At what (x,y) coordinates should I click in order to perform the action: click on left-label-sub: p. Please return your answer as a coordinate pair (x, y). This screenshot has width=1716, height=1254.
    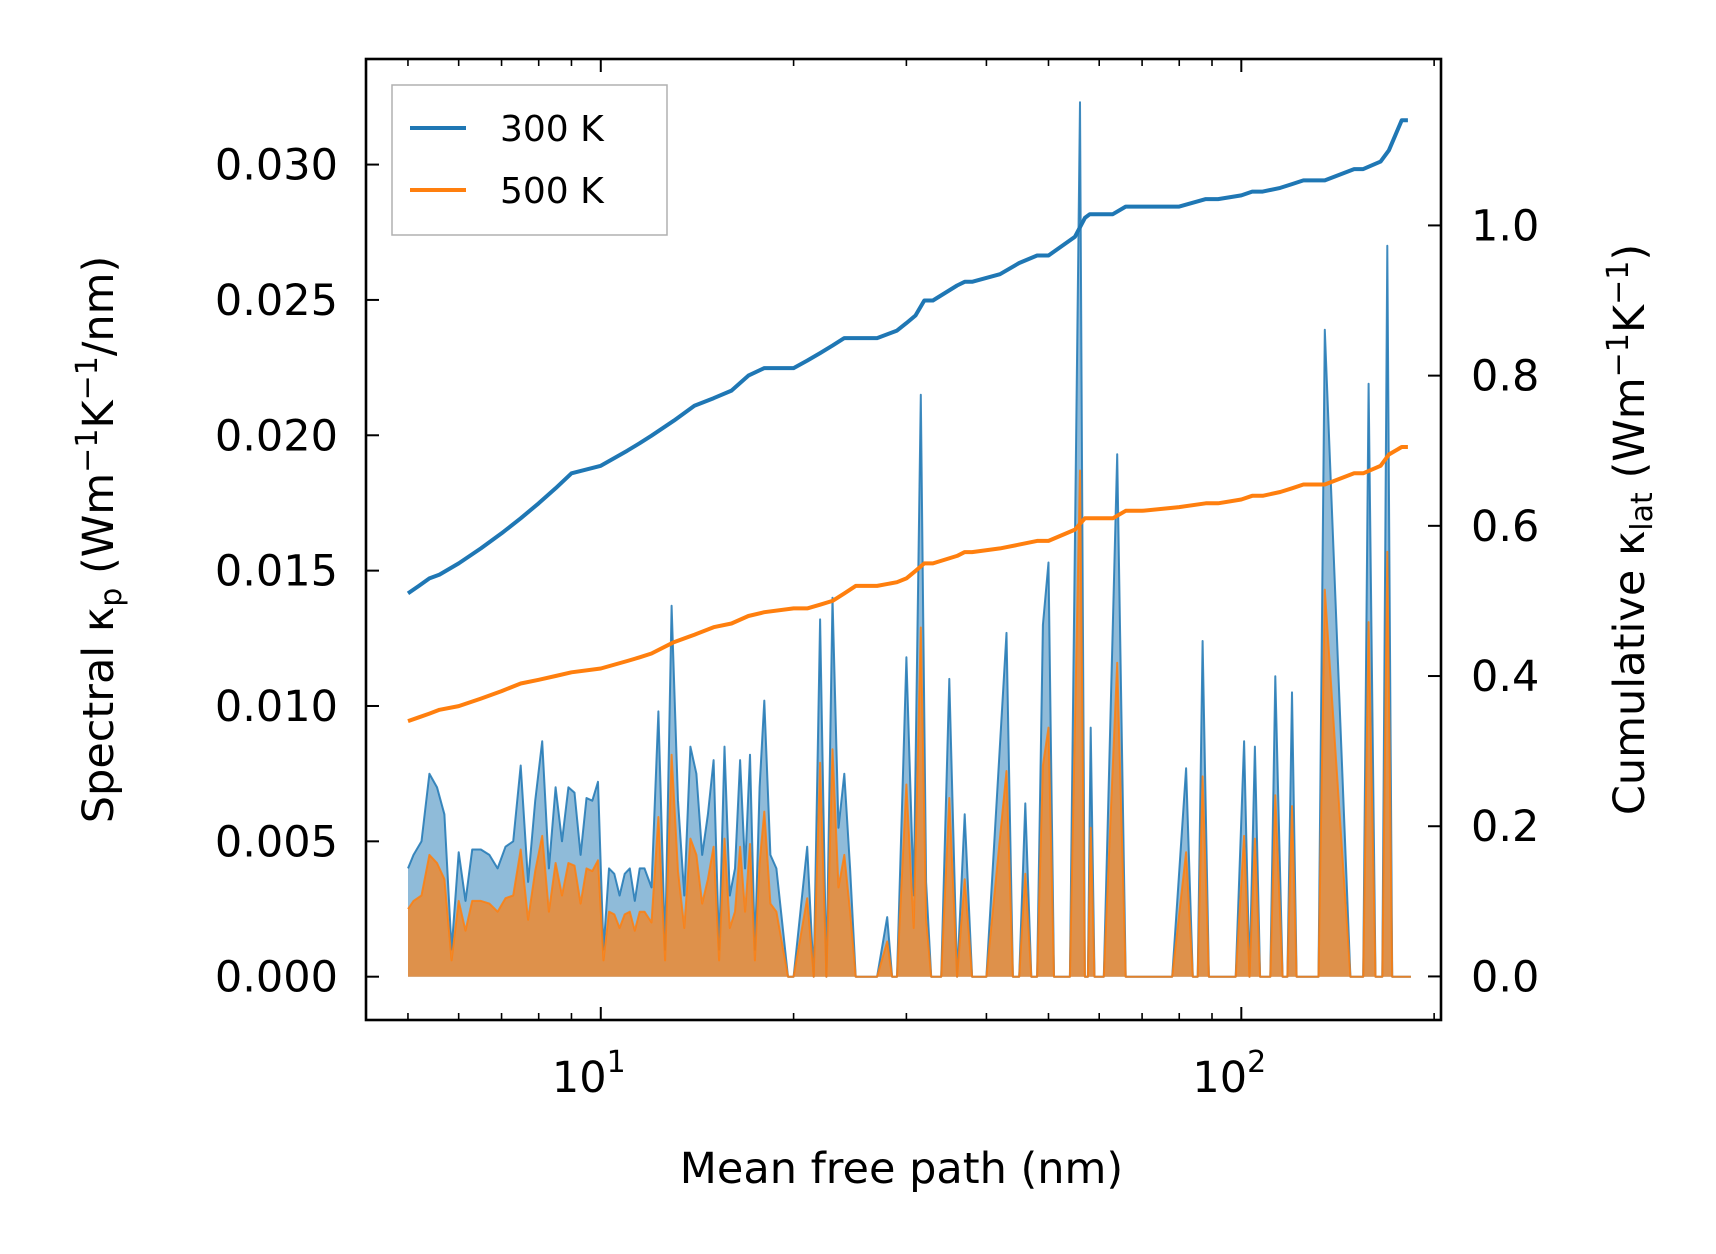
    Looking at the image, I should click on (111, 597).